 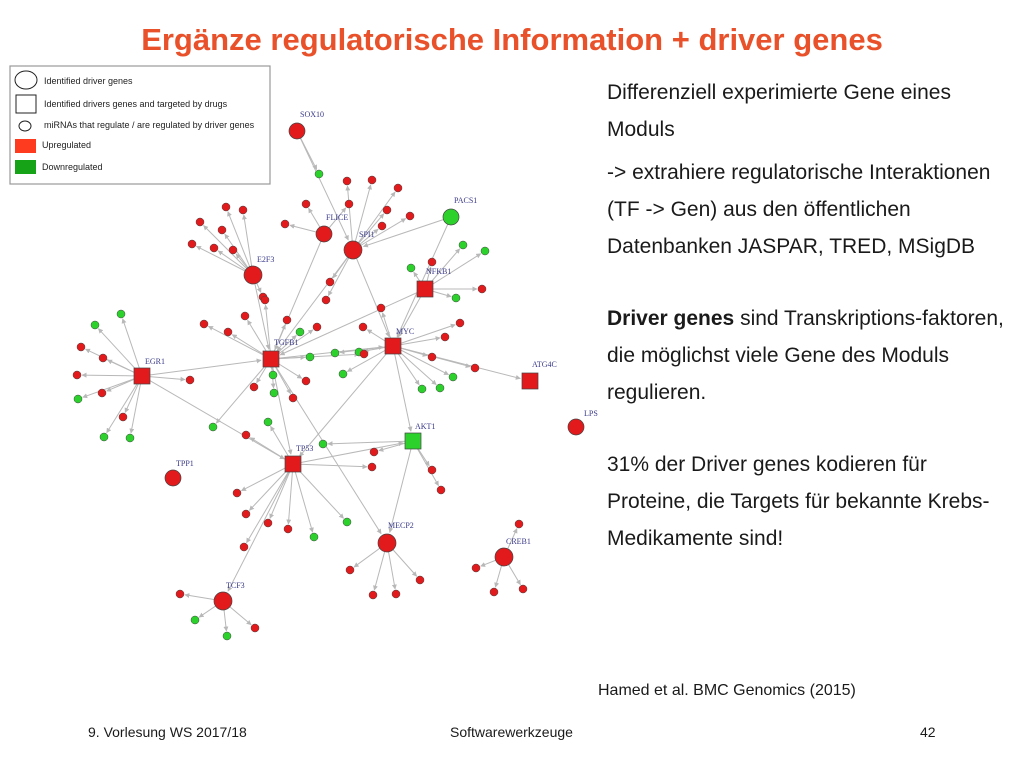 I want to click on edge-egr1-tgfb1, so click(x=201, y=367).